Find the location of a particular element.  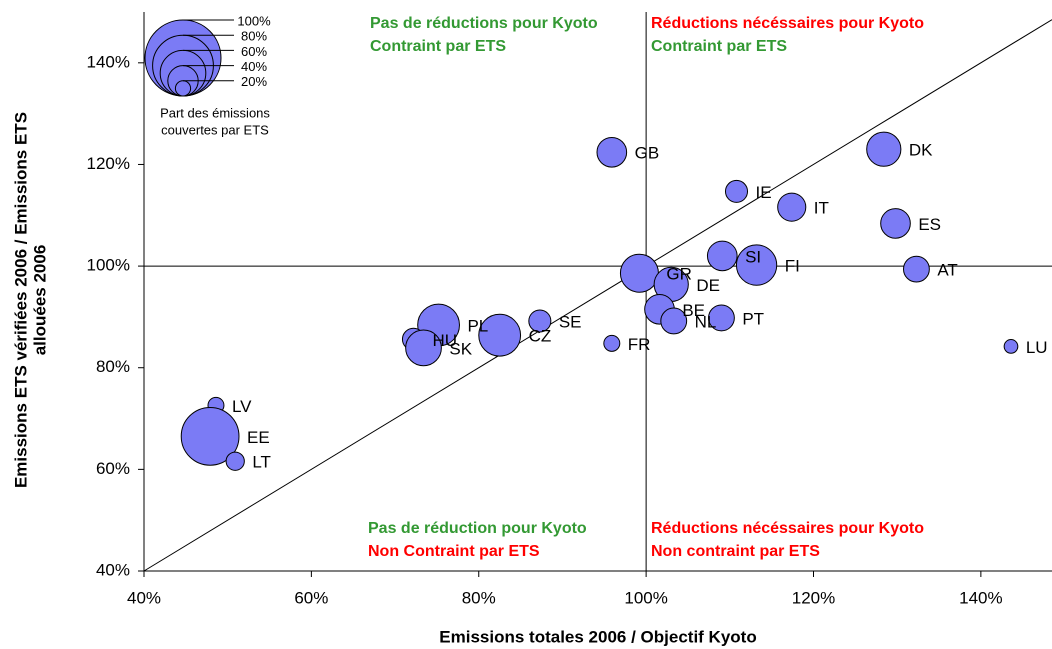

y-tick-label: 100% is located at coordinates (108, 265).